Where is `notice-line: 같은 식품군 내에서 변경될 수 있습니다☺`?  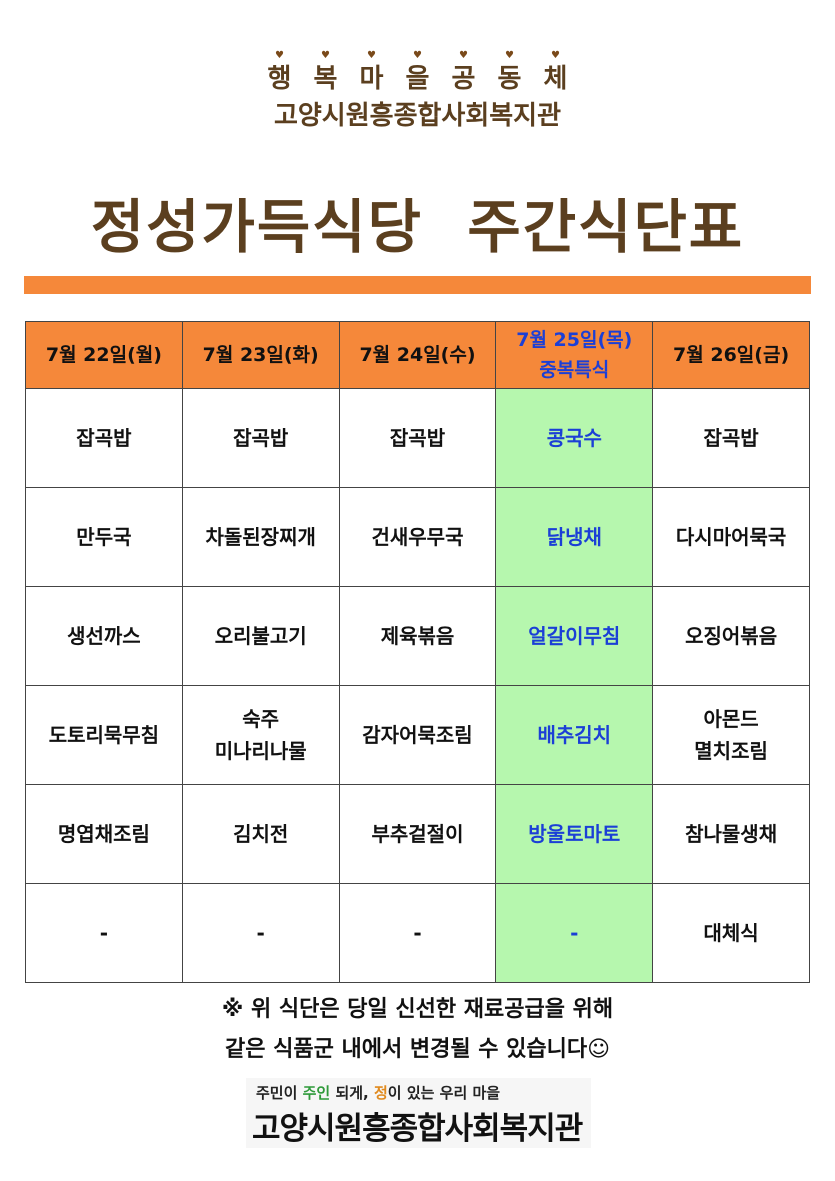 notice-line: 같은 식품군 내에서 변경될 수 있습니다☺ is located at coordinates (417, 1049).